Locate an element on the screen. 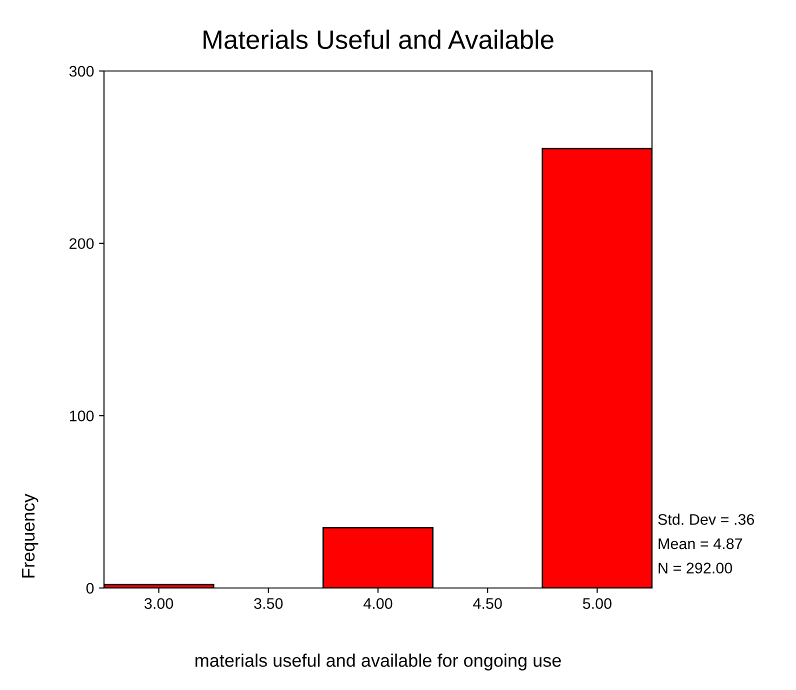  text: Mean = 4.87 is located at coordinates (700, 544).